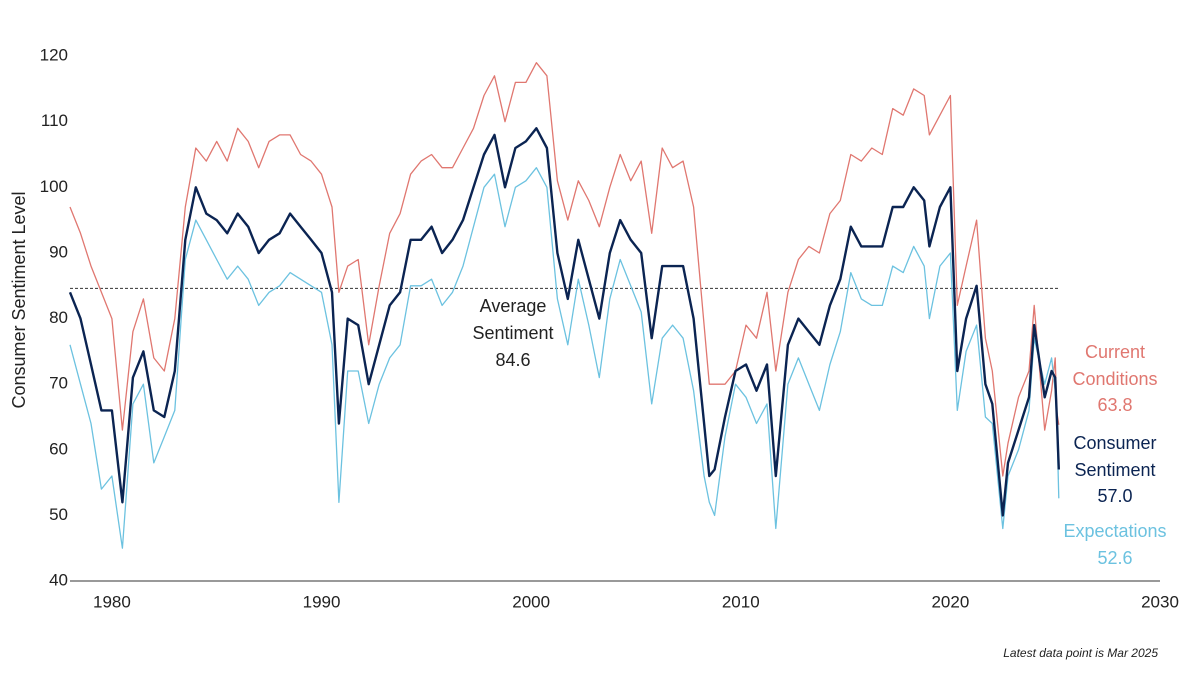  Describe the element at coordinates (112, 601) in the screenshot. I see `x-tick-label: 1980` at that location.